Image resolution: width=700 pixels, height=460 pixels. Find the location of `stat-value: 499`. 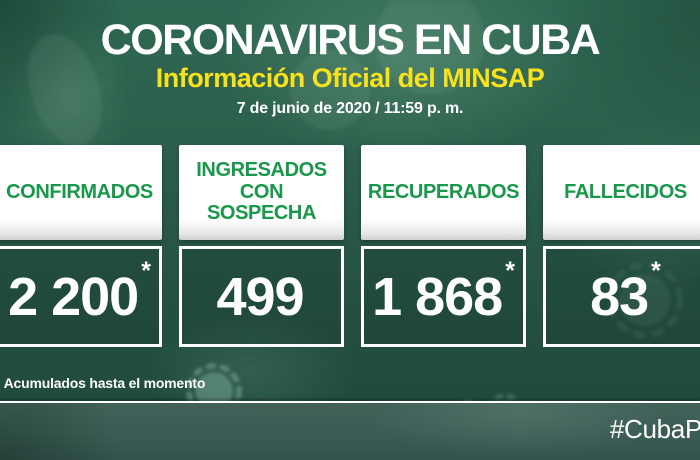

stat-value: 499 is located at coordinates (260, 296).